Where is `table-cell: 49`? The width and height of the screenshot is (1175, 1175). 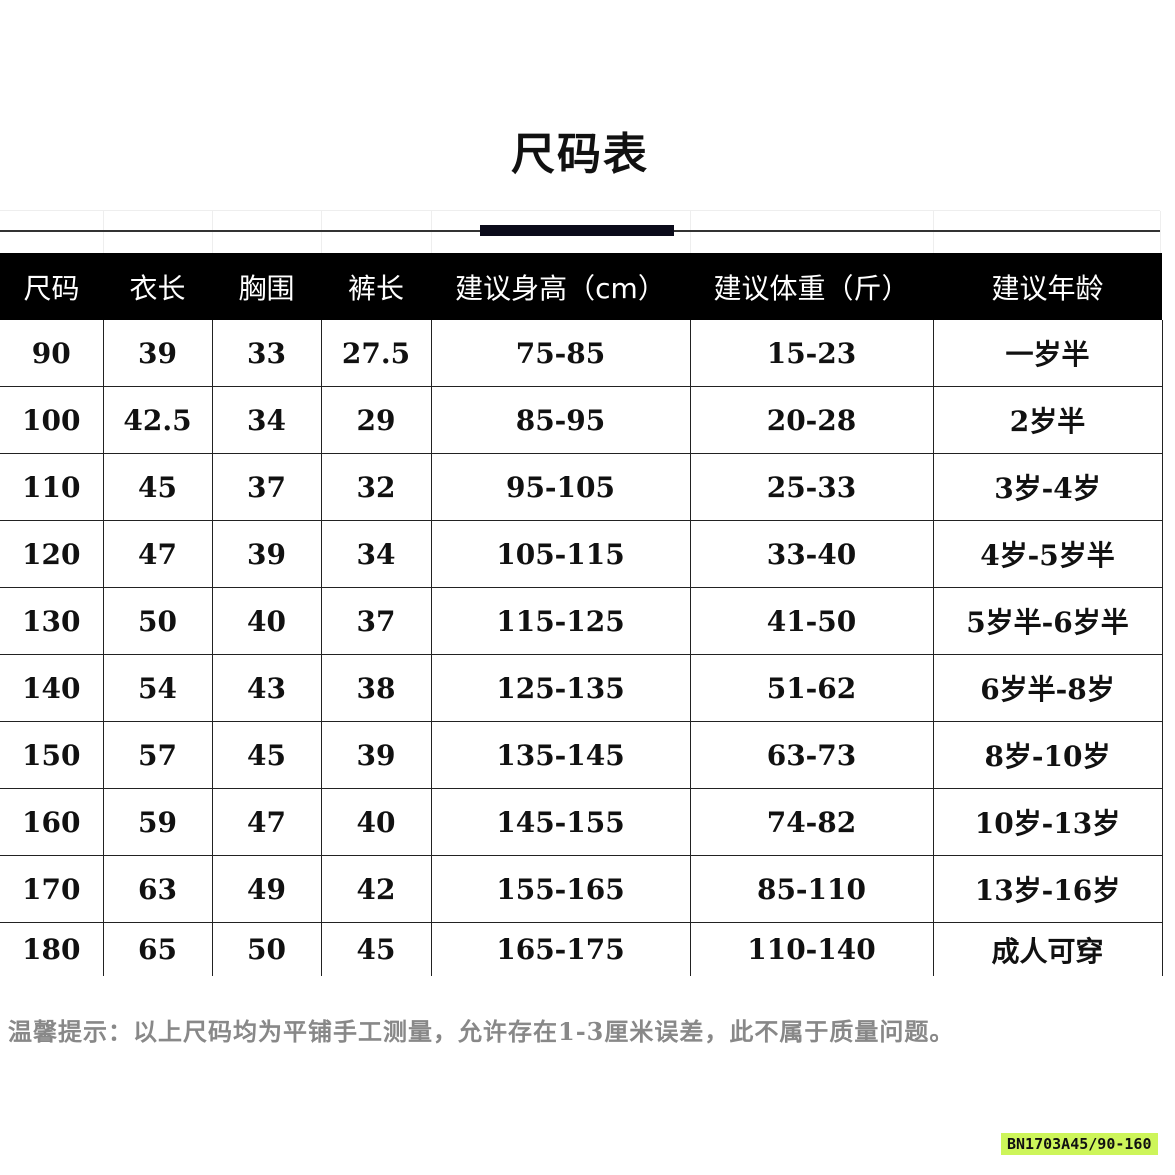 table-cell: 49 is located at coordinates (266, 889).